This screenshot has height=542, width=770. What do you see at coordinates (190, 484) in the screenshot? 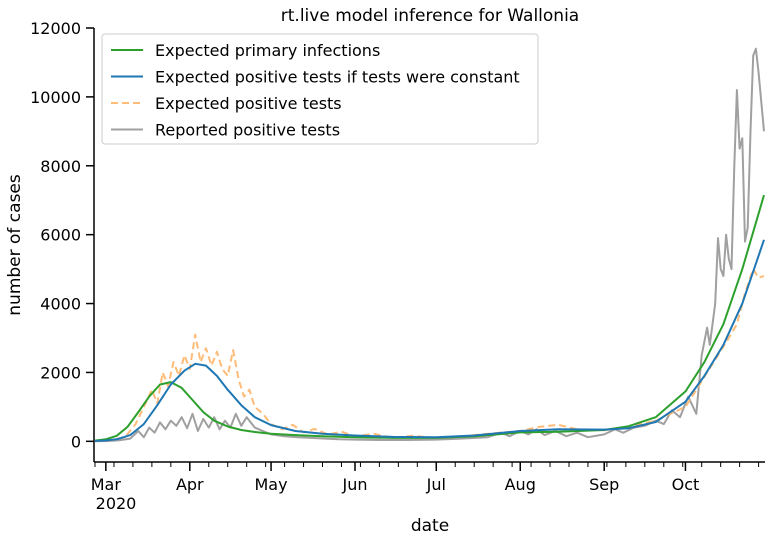
I see `x-tick-label: Apr` at bounding box center [190, 484].